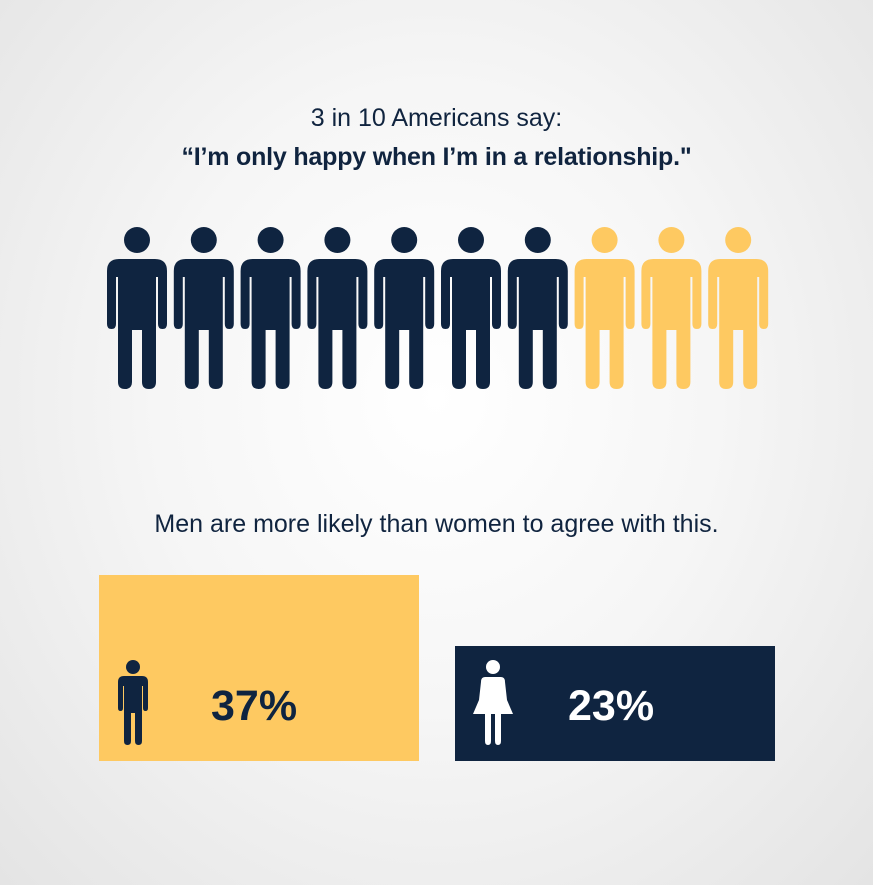  I want to click on headline-intro: 3 in 10 Americans say:, so click(436, 118).